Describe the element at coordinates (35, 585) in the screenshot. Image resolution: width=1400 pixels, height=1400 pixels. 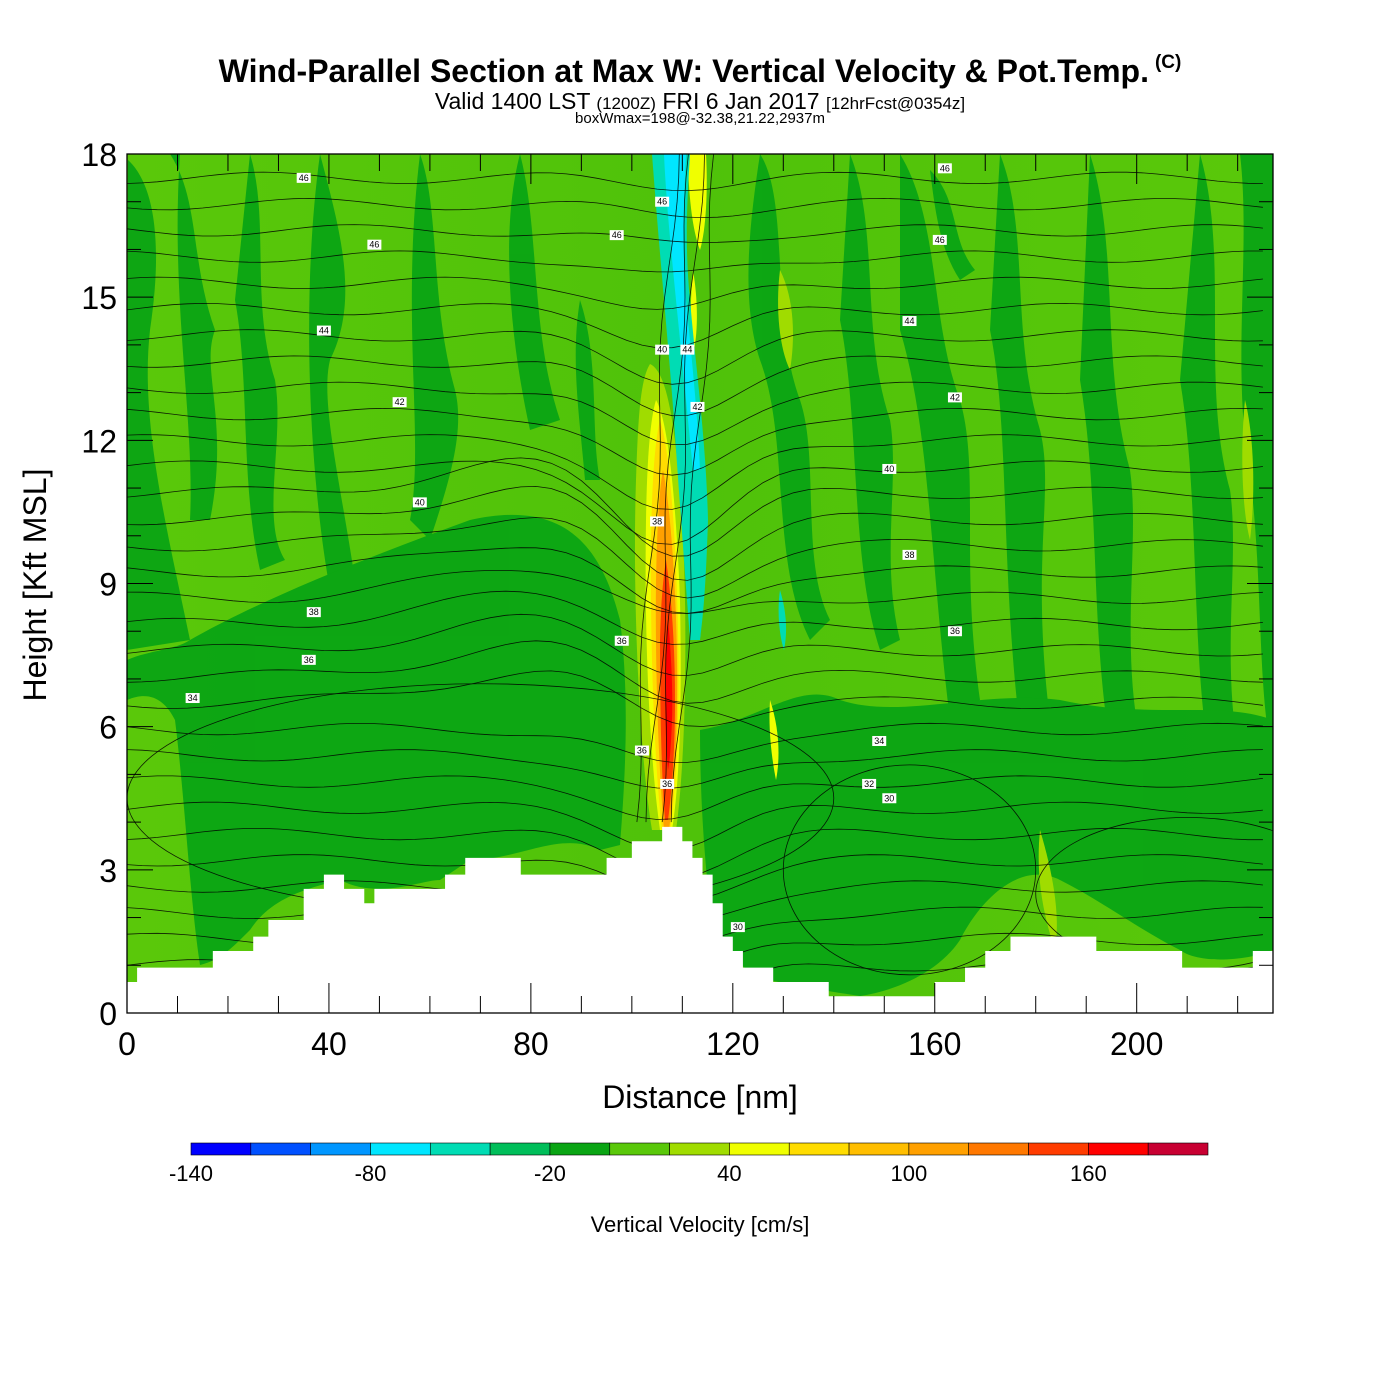
I see `y-axis-label: Height [Kft MSL]` at that location.